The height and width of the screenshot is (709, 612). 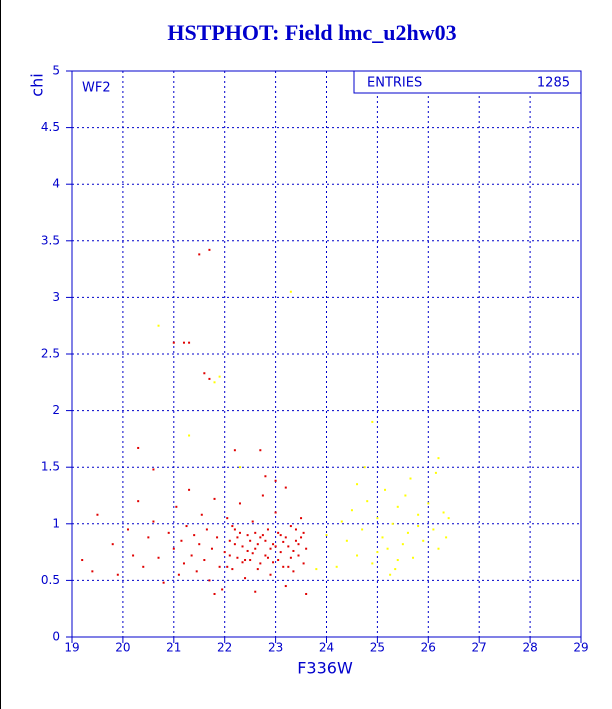 I want to click on y-tick-label: 1.5, so click(x=50, y=467).